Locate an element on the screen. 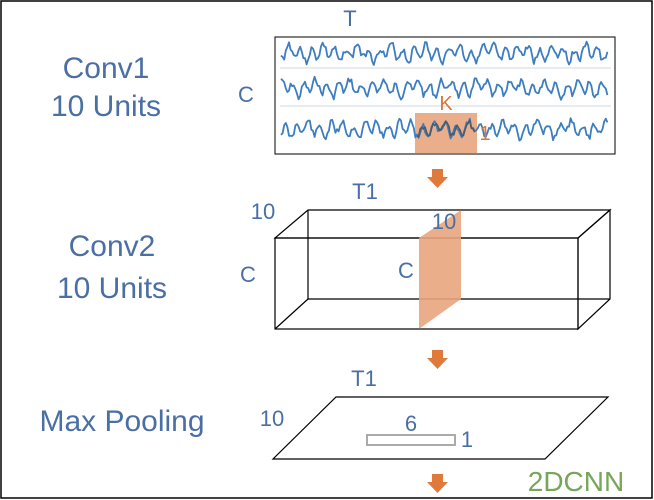  conv2-slice-10: 10 is located at coordinates (444, 221).